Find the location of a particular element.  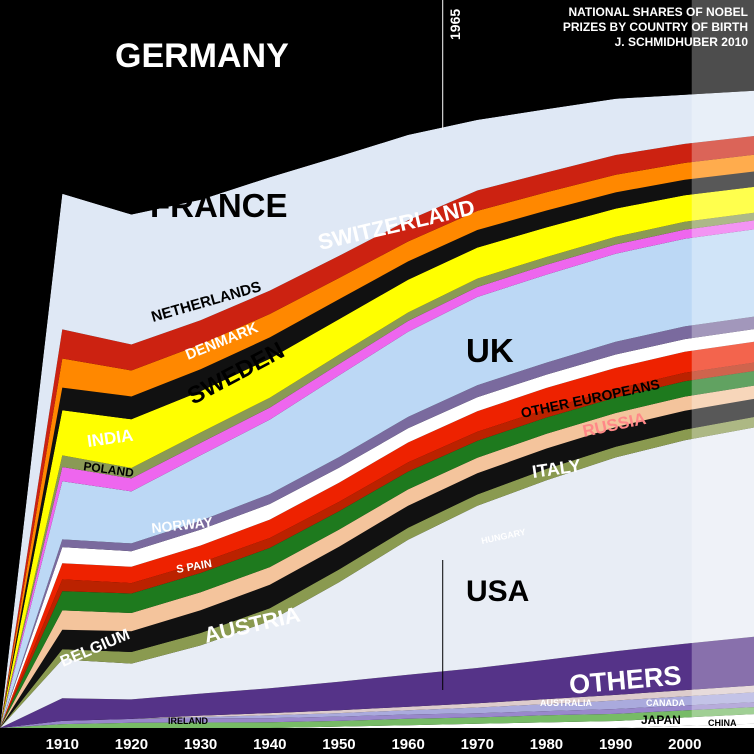

area-japan is located at coordinates (377, 721).